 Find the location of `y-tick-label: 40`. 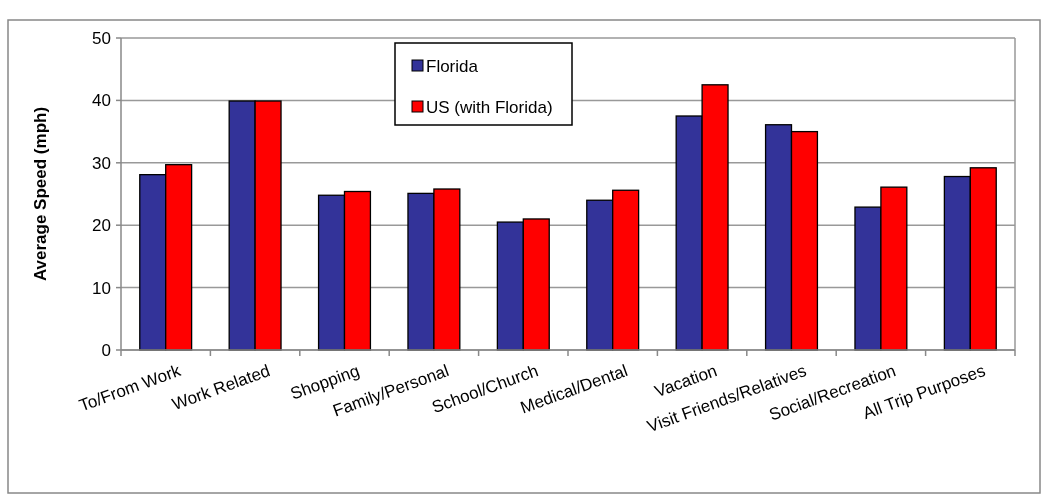

y-tick-label: 40 is located at coordinates (101, 101).